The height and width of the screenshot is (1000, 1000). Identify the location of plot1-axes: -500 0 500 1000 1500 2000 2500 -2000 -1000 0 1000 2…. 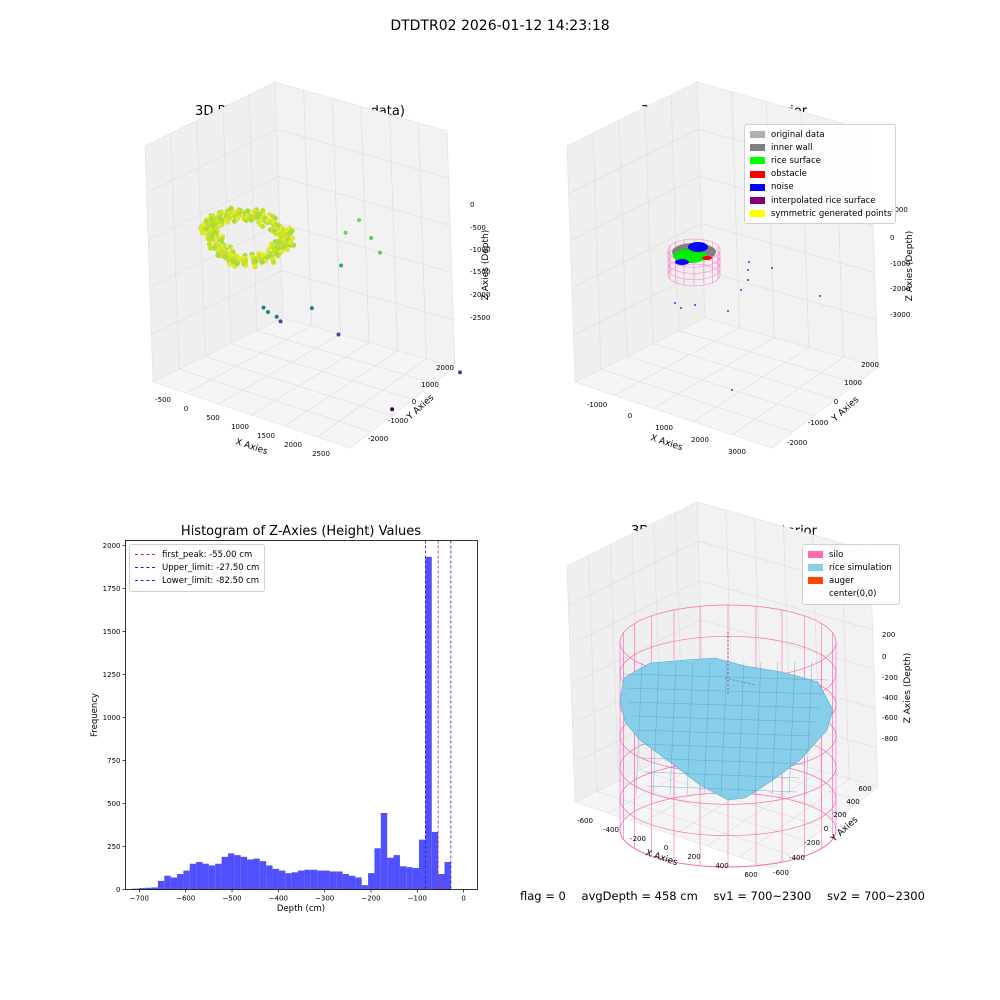
(317, 269).